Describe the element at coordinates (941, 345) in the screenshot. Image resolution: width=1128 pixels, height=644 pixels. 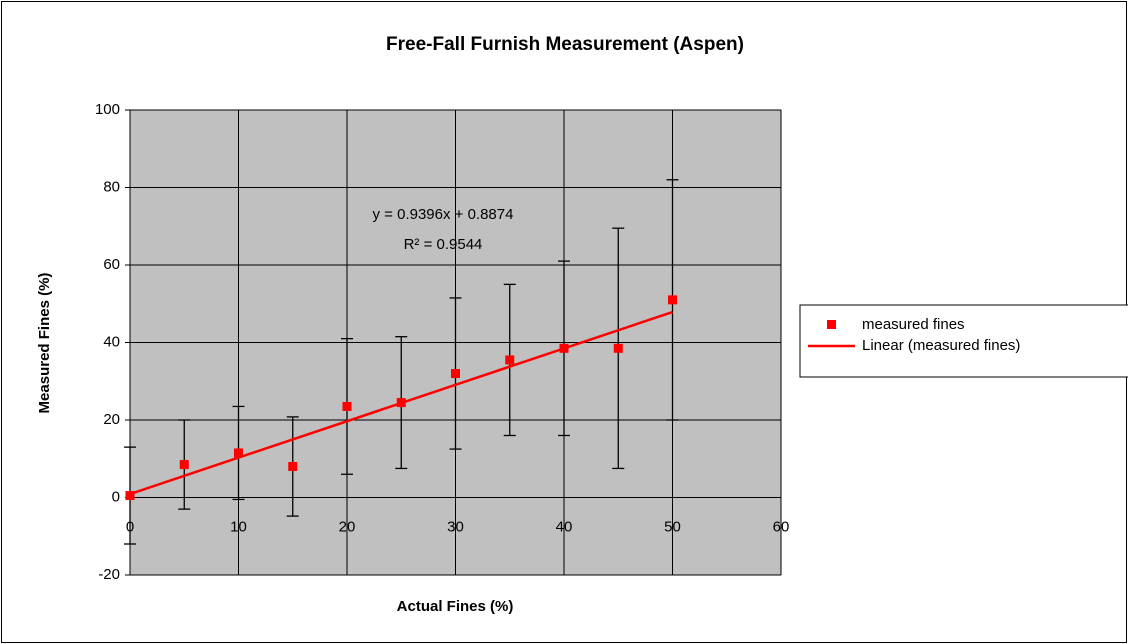
I see `legend-label: Linear (measured fines)` at that location.